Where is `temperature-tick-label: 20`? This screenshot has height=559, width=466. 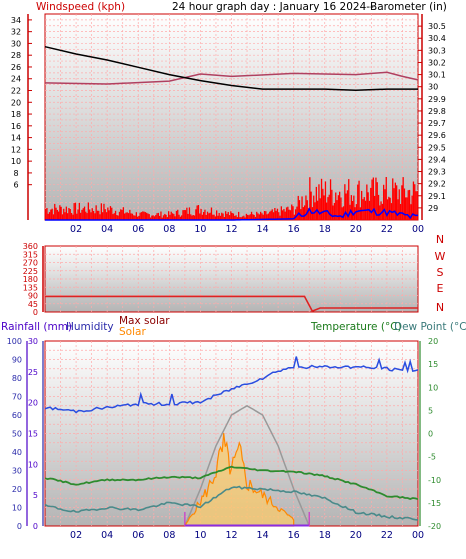
temperature-tick-label: 20 is located at coordinates (433, 341).